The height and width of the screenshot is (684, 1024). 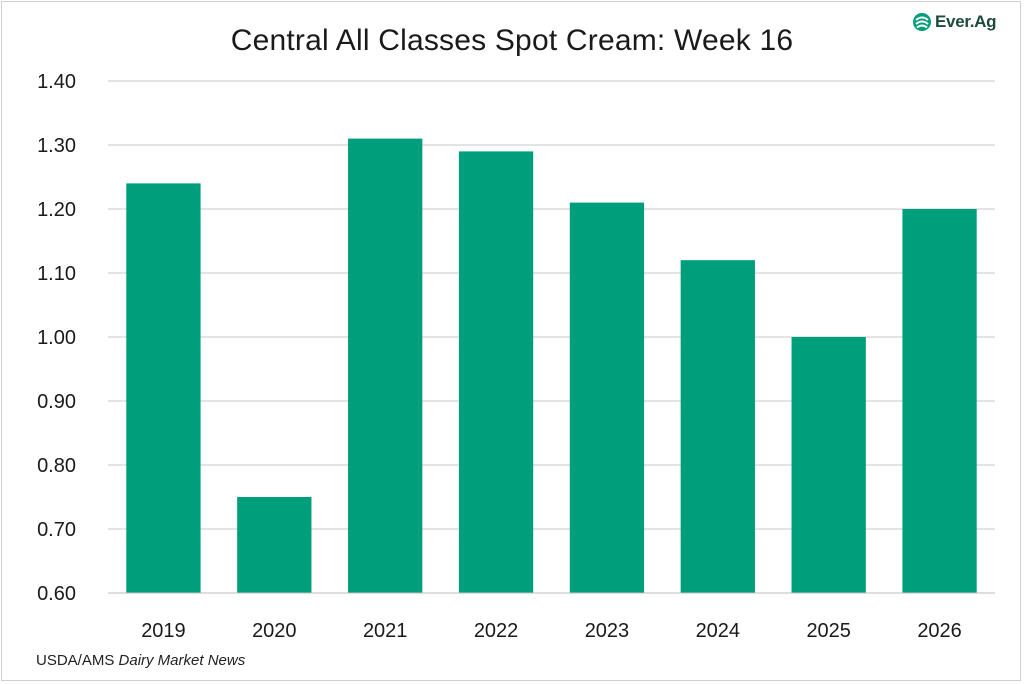 What do you see at coordinates (56, 210) in the screenshot?
I see `y-tick-label: 1.20` at bounding box center [56, 210].